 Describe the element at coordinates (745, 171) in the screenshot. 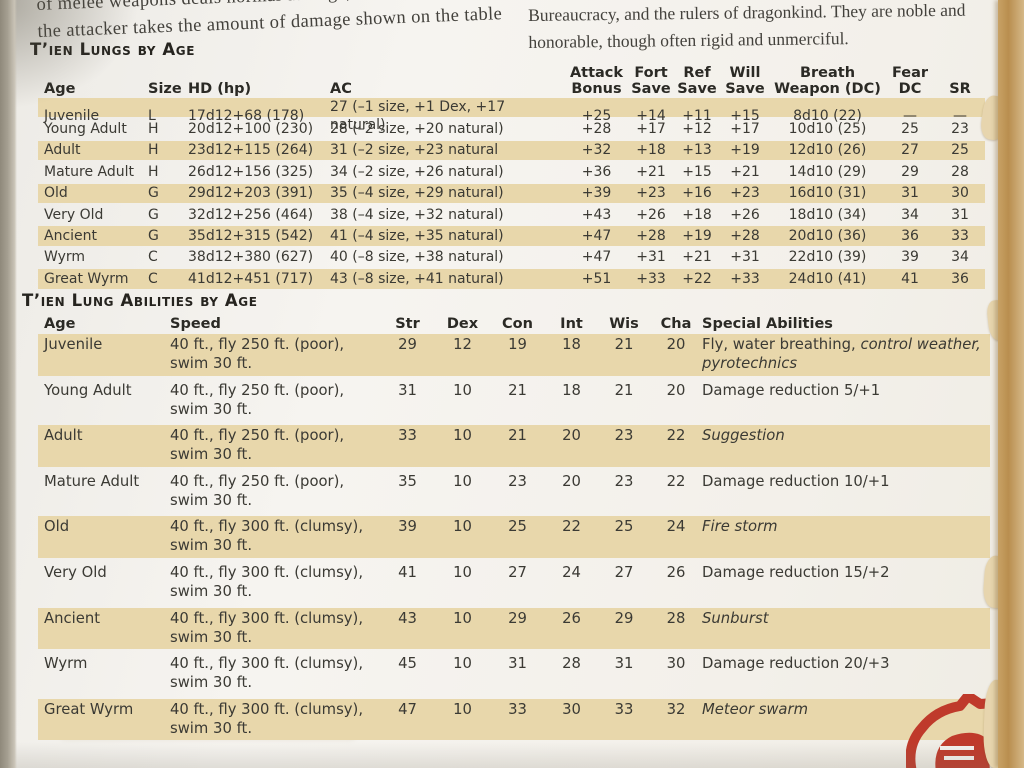

I see `cell-will-save: +21` at that location.